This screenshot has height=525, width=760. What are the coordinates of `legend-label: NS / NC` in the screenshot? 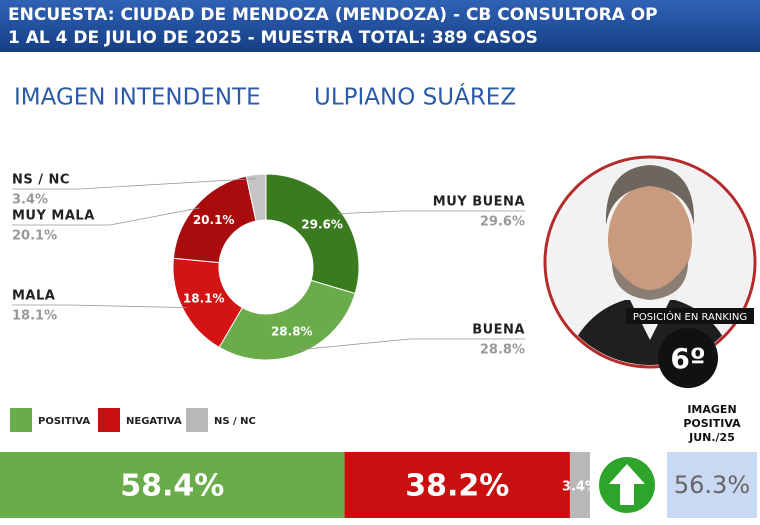 It's located at (235, 421).